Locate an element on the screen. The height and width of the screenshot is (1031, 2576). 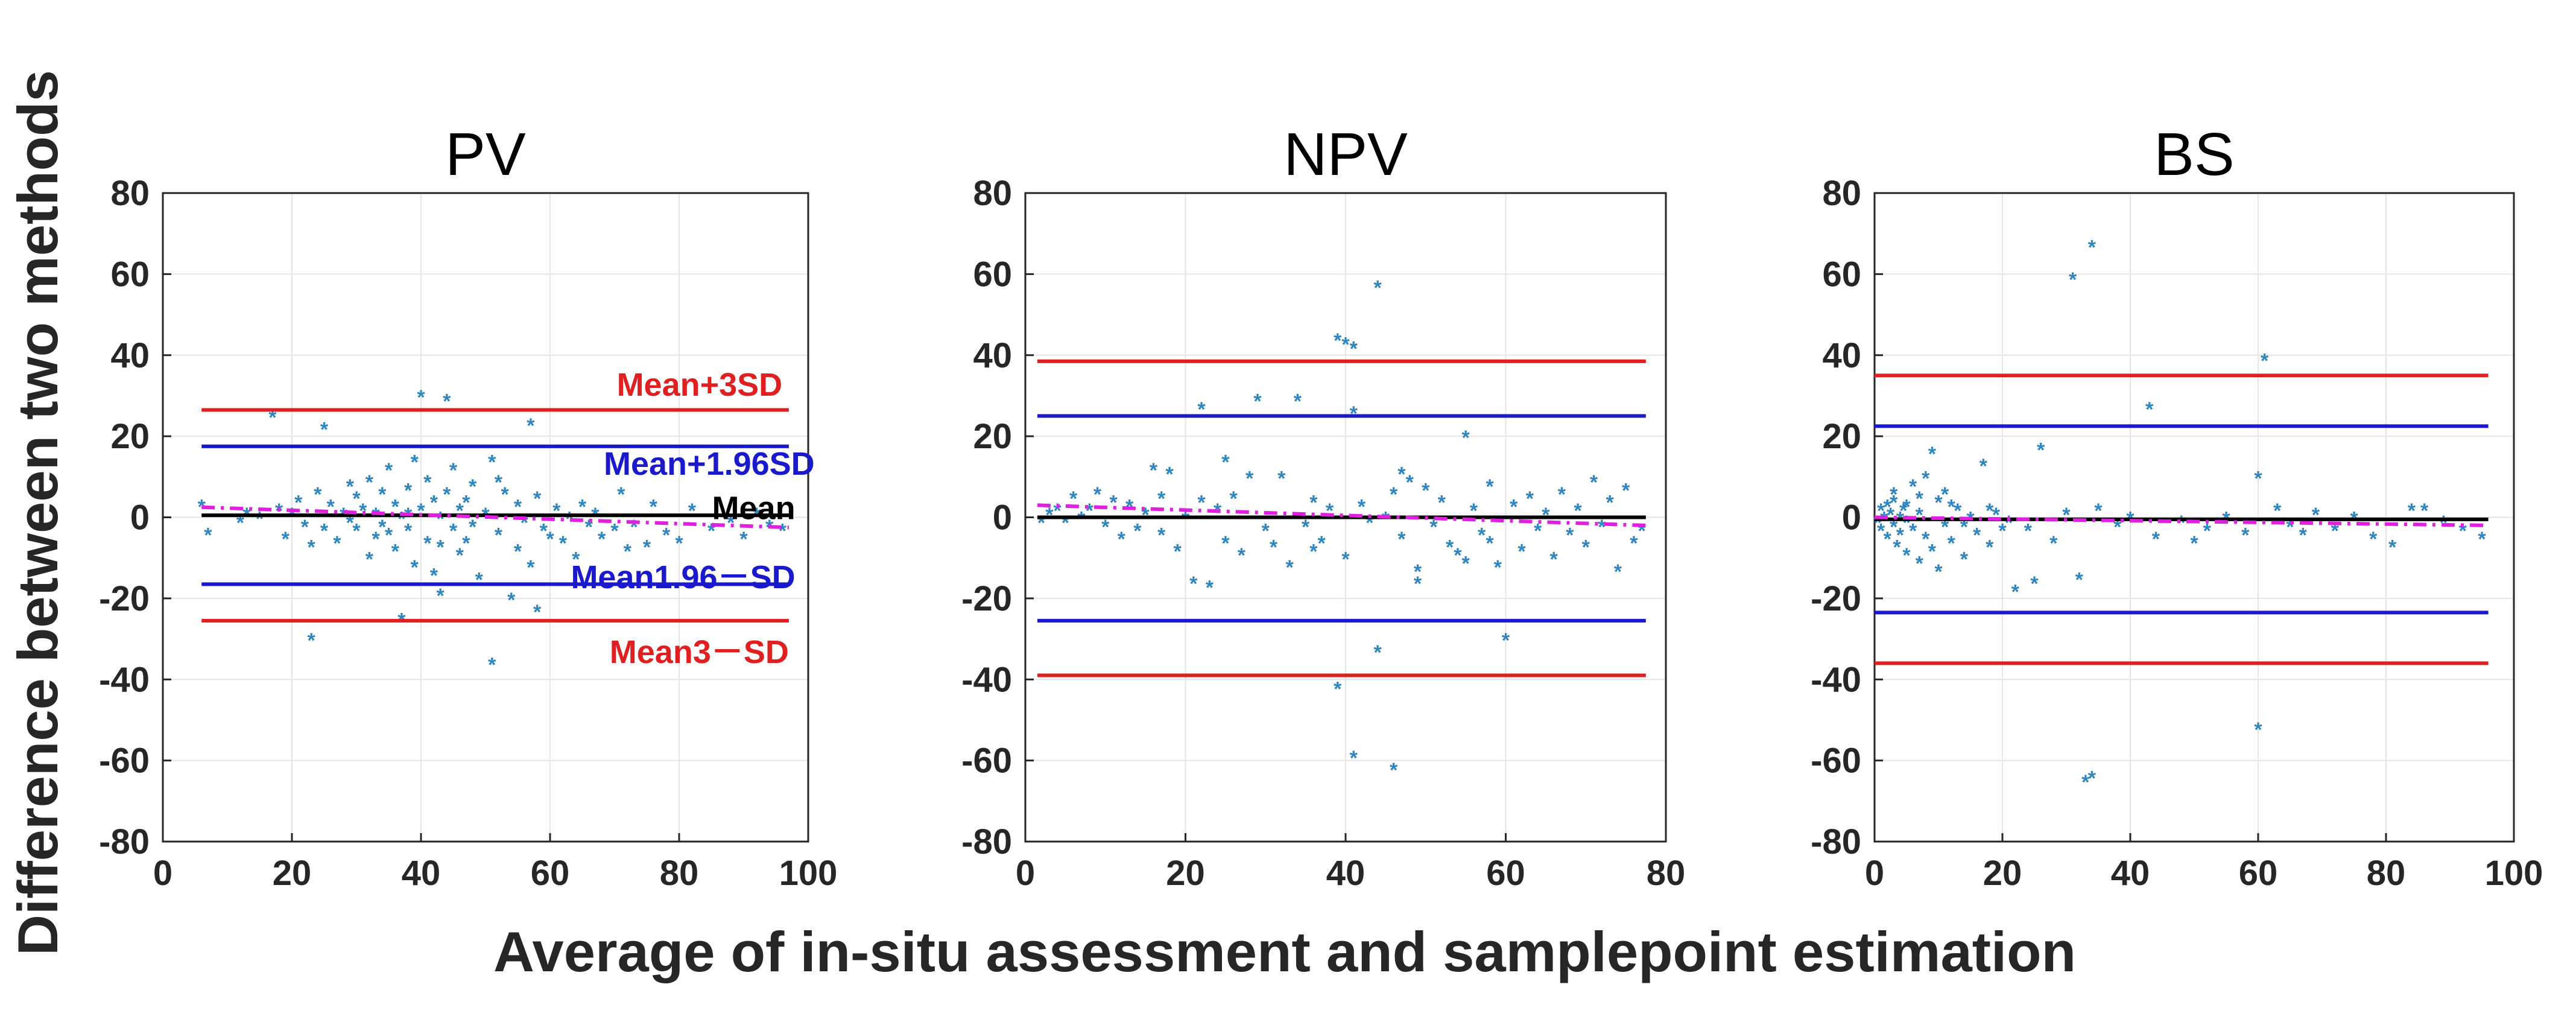
y-tick-label: 40 is located at coordinates (1841, 355).